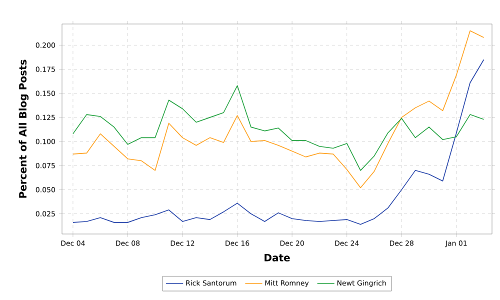 The image size is (500, 300). Describe the element at coordinates (23, 129) in the screenshot. I see `y-axis-title: Percent of All Blog Posts` at that location.